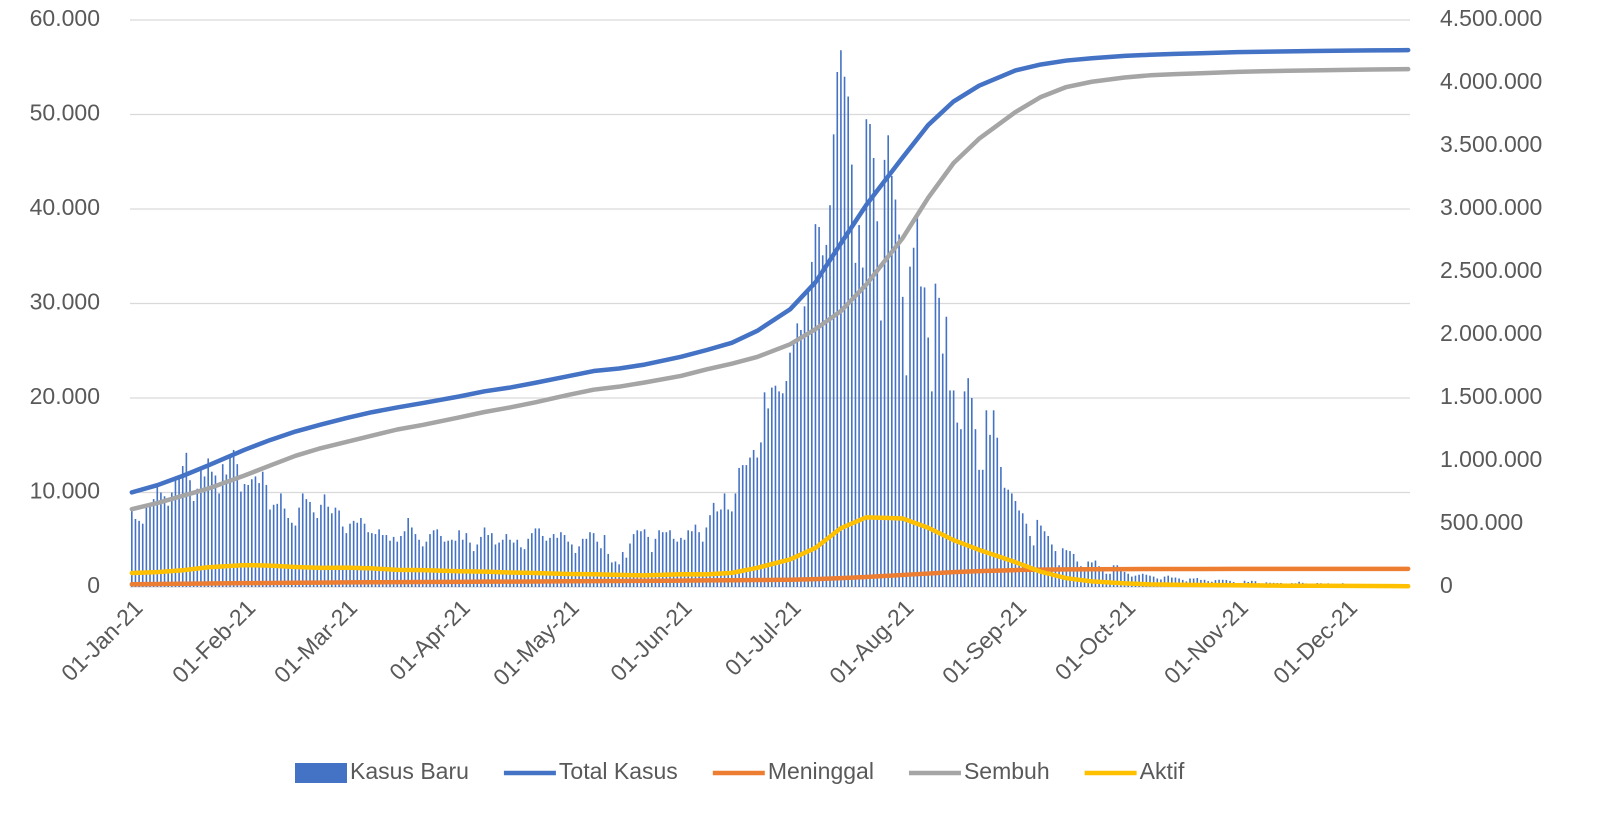  What do you see at coordinates (65, 113) in the screenshot?
I see `y-tick-label: 50.000` at bounding box center [65, 113].